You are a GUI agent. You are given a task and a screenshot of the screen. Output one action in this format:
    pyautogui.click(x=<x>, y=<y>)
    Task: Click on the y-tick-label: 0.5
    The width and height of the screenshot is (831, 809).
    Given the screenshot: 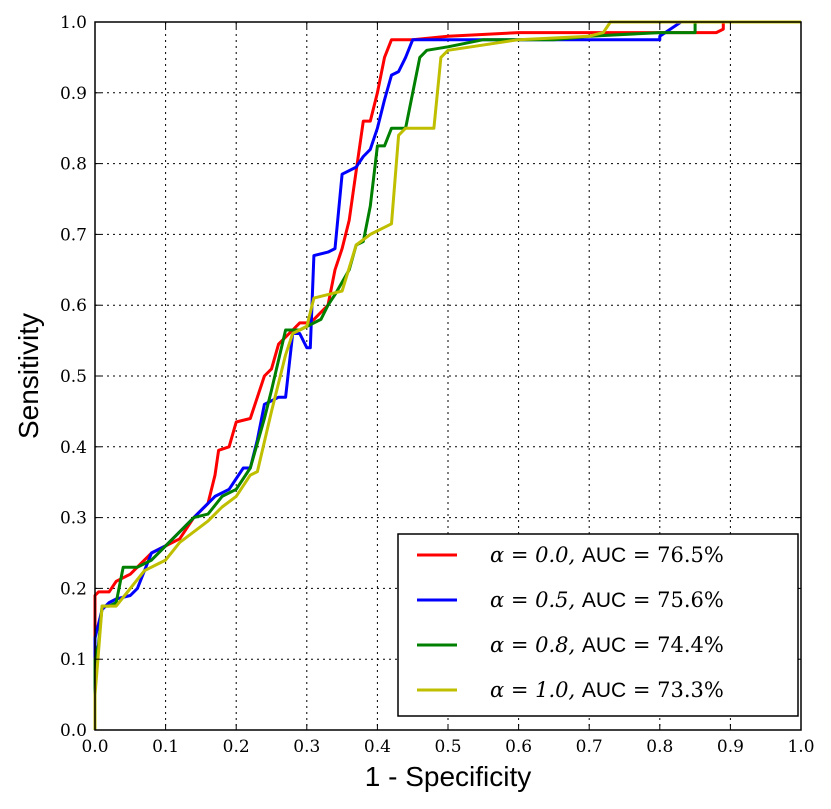 What is the action you would take?
    pyautogui.click(x=73, y=377)
    